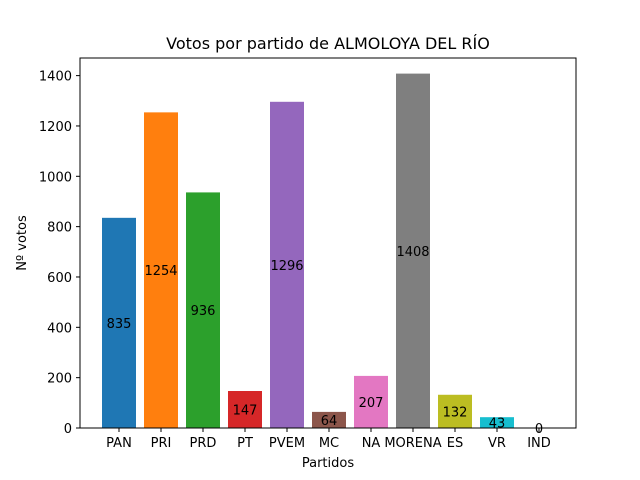  I want to click on data-label-pan: 835, so click(119, 324).